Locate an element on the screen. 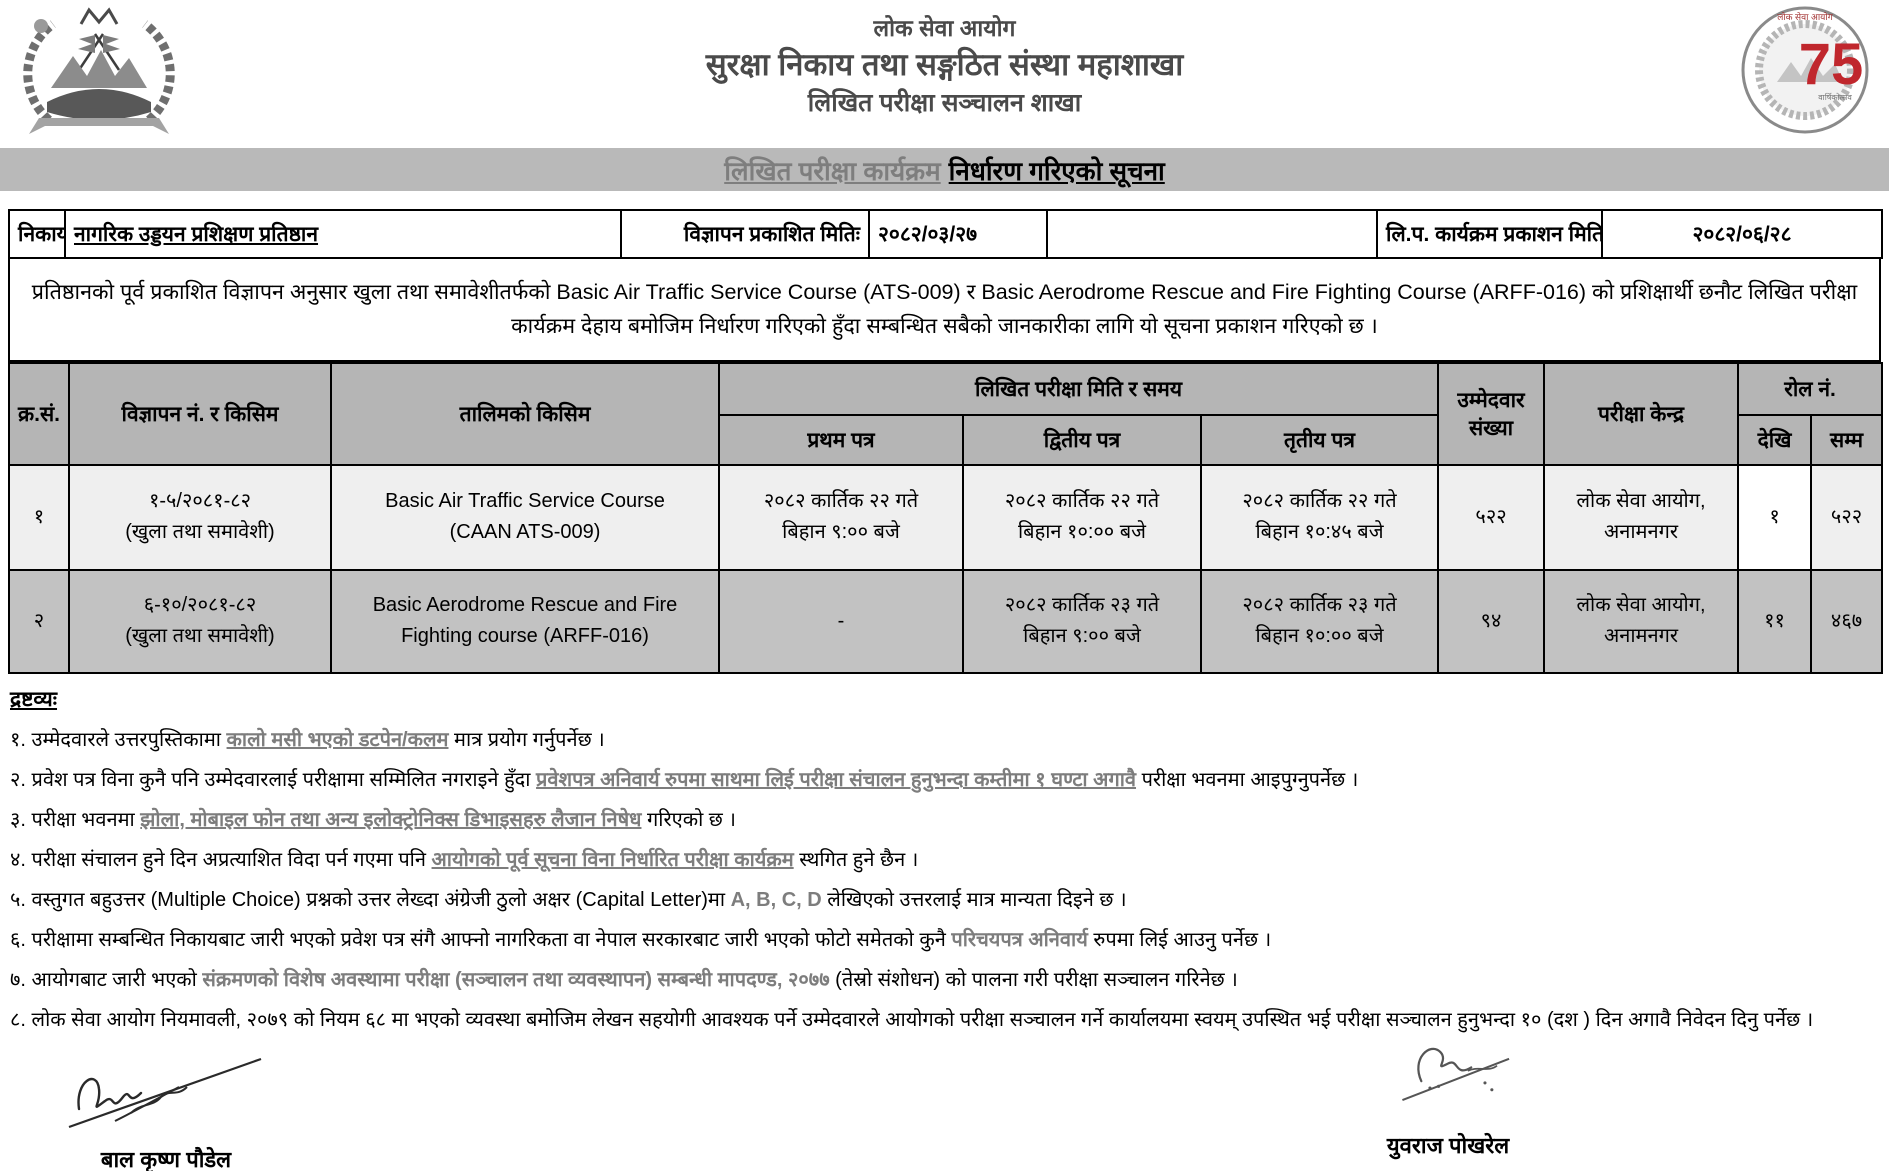 The height and width of the screenshot is (1171, 1889). cell-roll-to: ५२२ is located at coordinates (1847, 517).